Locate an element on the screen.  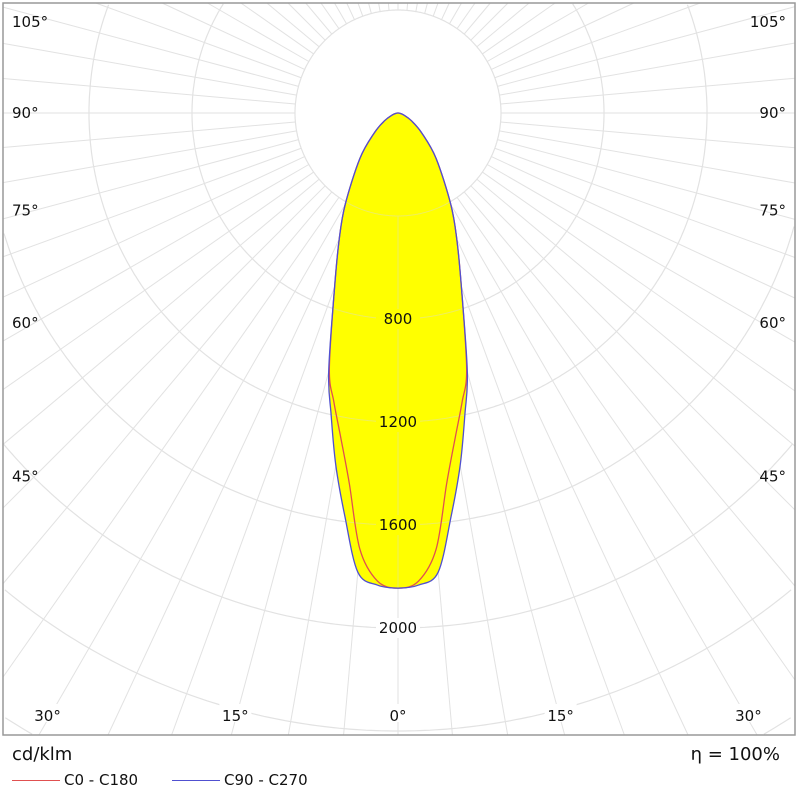
angle-label-right: 90° is located at coordinates (772, 113).